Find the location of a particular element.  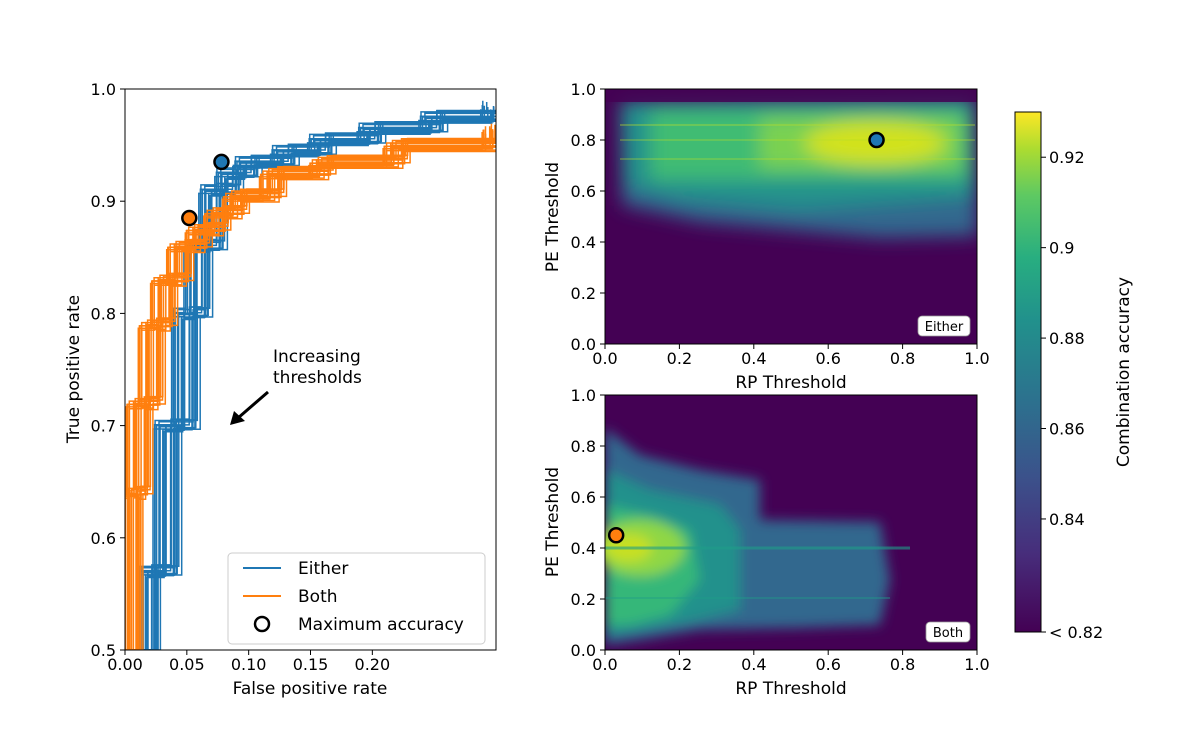

annotation-line-1: Increasing is located at coordinates (317, 357).